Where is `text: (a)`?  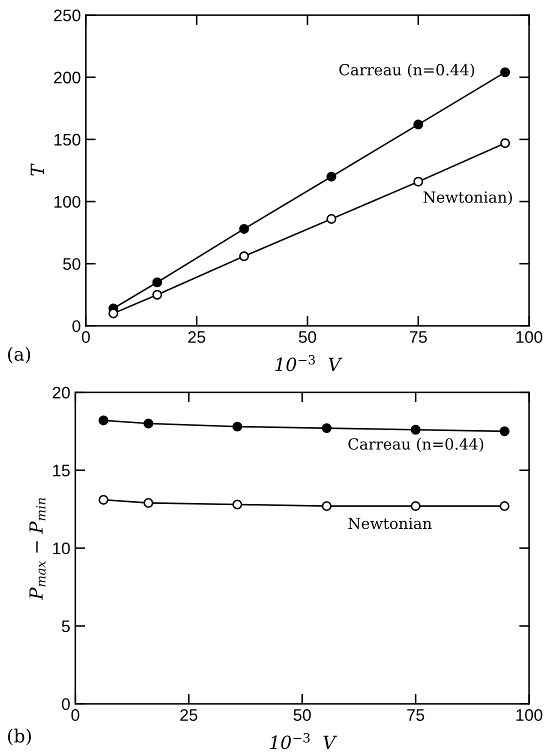
text: (a) is located at coordinates (19, 355).